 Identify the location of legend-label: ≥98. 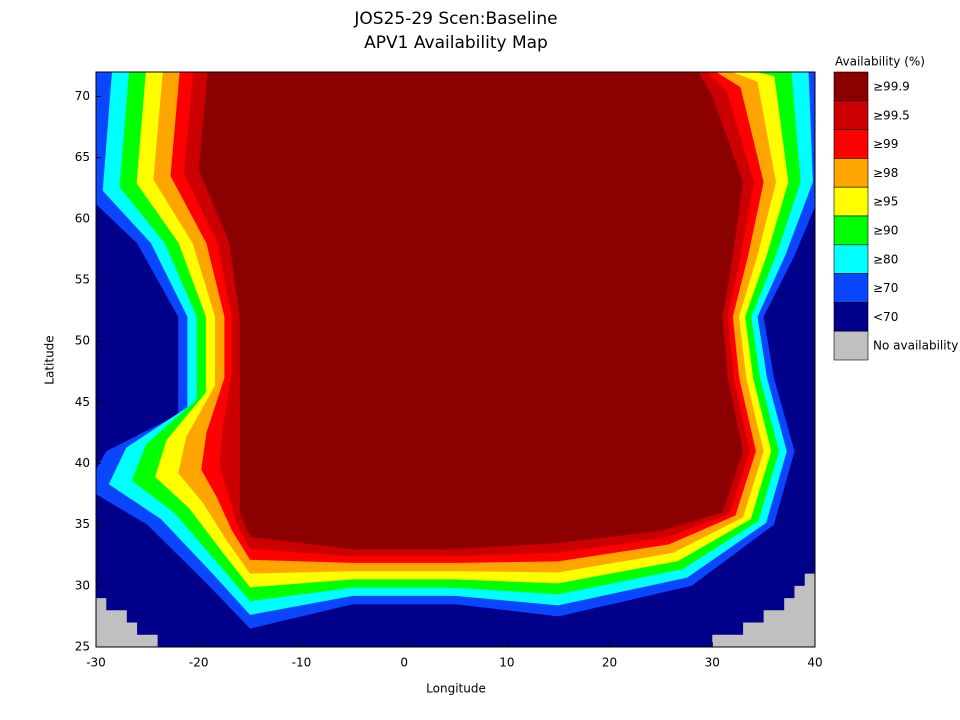
(885, 173).